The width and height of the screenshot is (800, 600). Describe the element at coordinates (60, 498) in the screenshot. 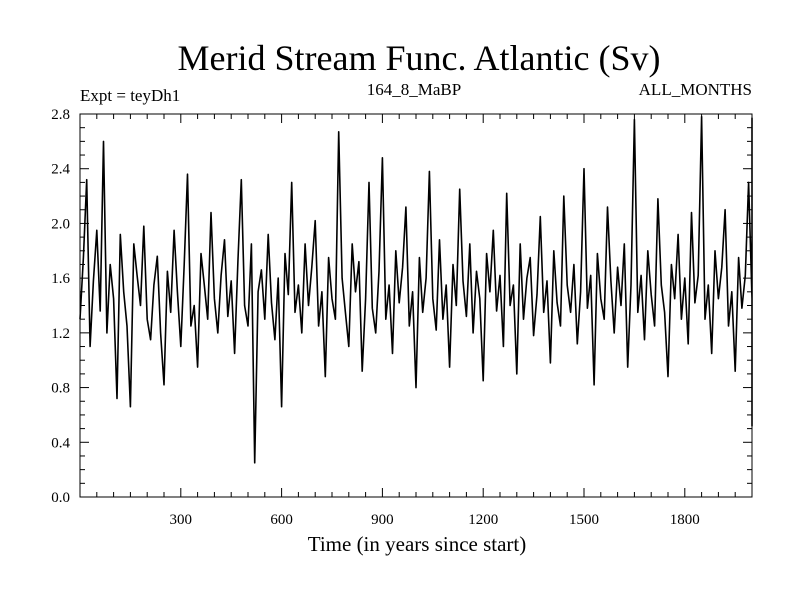

I see `y-tick-label: 0.0` at that location.